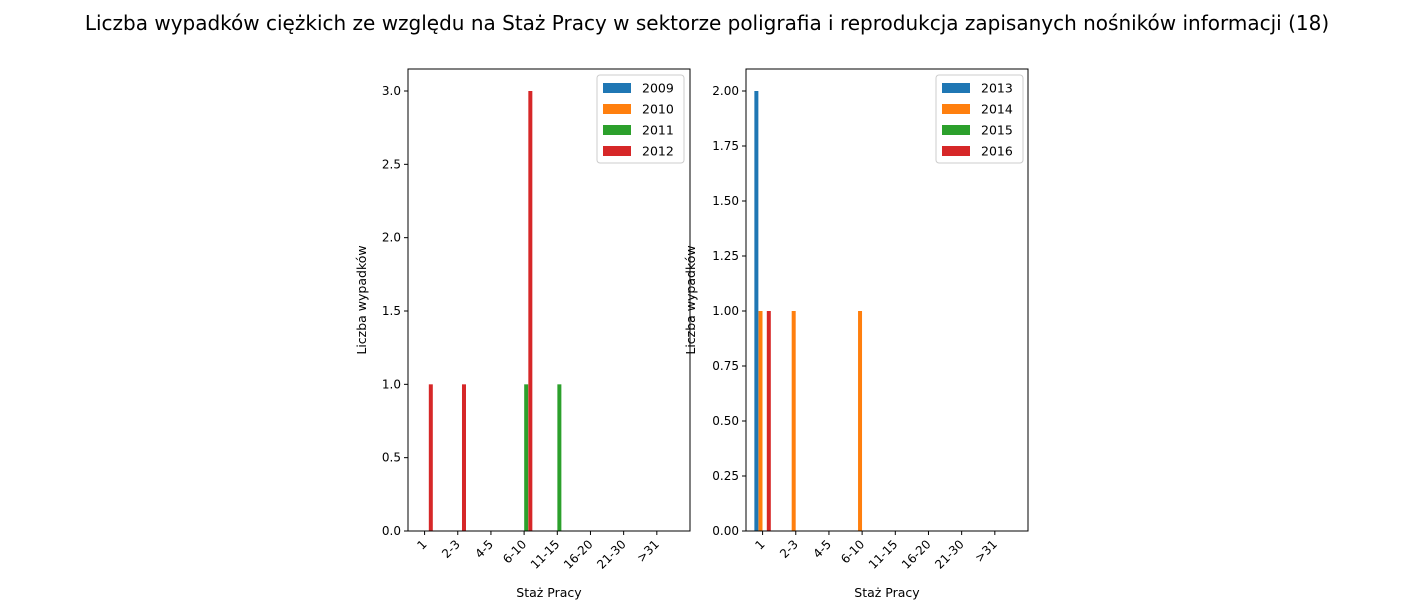 This screenshot has width=1415, height=609. I want to click on legend-label: 2010, so click(658, 109).